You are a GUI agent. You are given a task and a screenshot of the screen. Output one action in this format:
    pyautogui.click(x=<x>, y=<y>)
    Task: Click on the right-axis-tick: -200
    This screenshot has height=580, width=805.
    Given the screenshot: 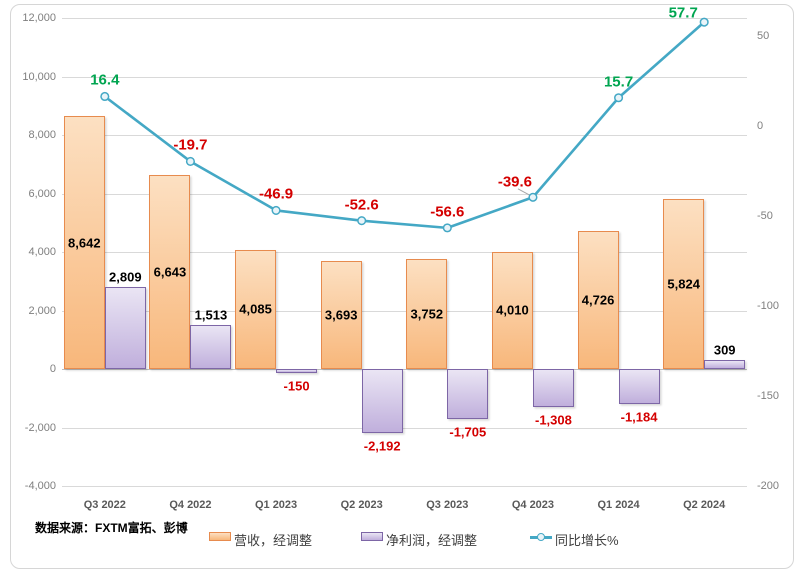 What is the action you would take?
    pyautogui.click(x=768, y=486)
    